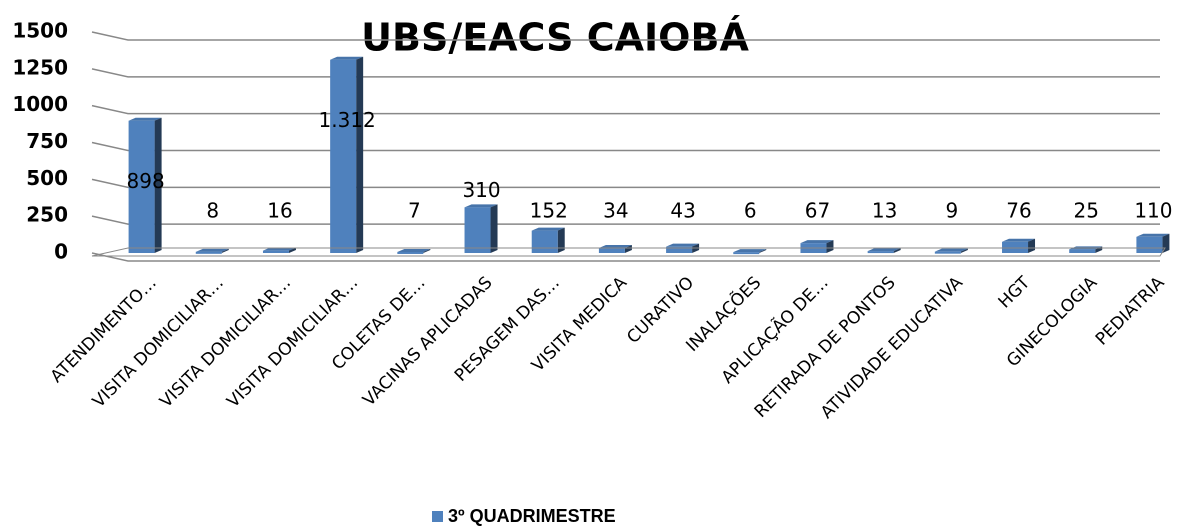 Image resolution: width=1187 pixels, height=528 pixels. Describe the element at coordinates (532, 516) in the screenshot. I see `legend-label: 3º QUADRIMESTRE` at that location.